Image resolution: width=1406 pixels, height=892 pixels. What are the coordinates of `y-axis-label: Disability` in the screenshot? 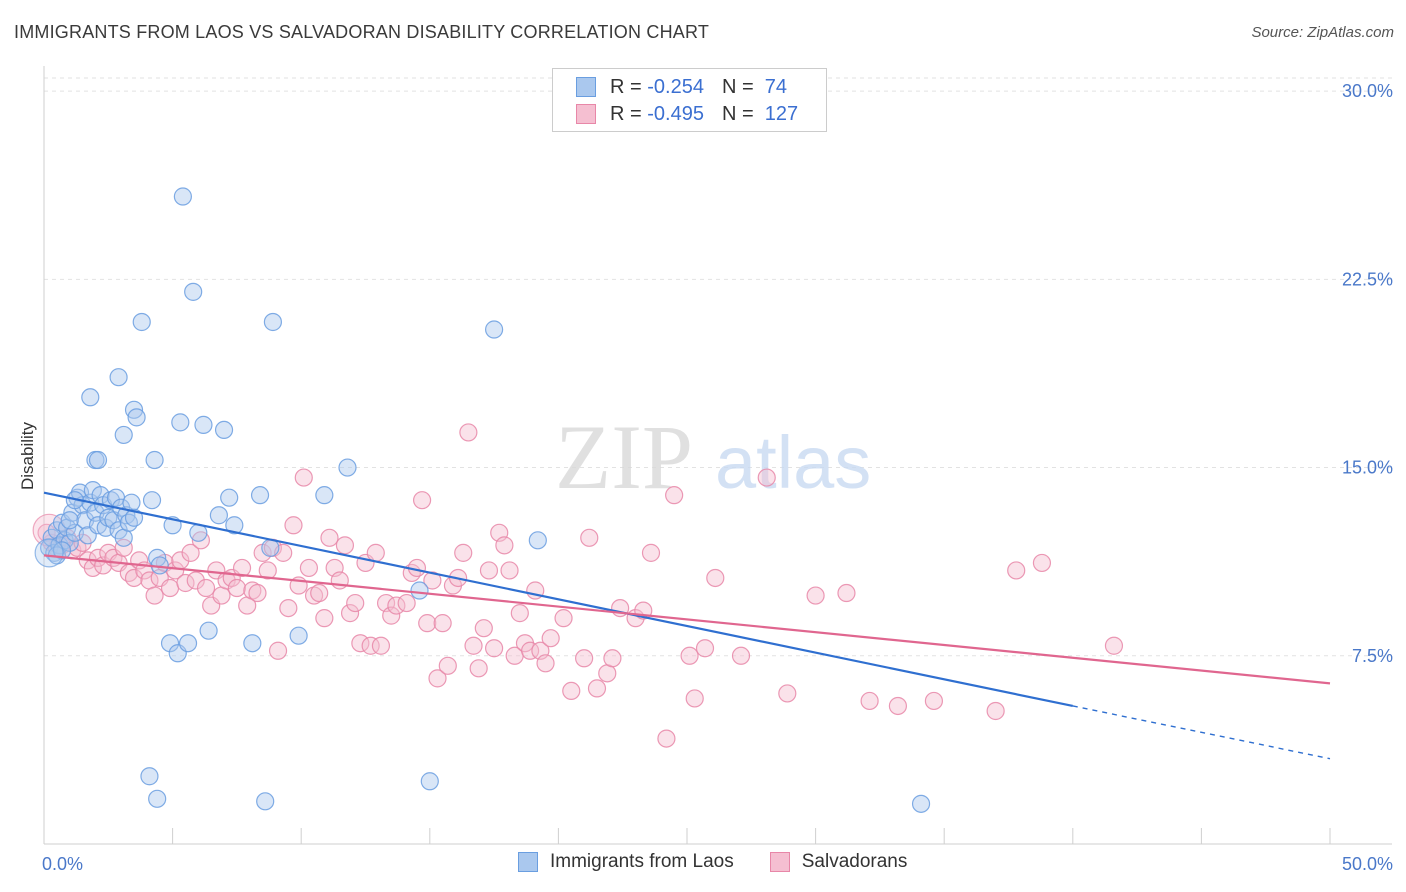 It's located at (27, 455).